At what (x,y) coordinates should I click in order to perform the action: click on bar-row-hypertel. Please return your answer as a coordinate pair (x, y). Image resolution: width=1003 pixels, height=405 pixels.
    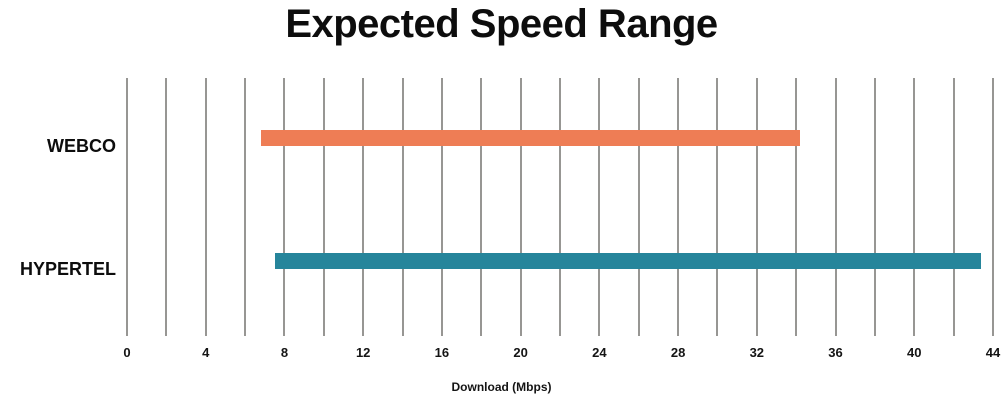
    Looking at the image, I should click on (560, 261).